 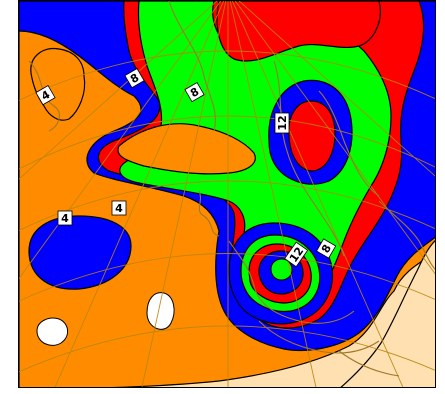 I want to click on field-higher-core-europe, so click(x=281, y=269).